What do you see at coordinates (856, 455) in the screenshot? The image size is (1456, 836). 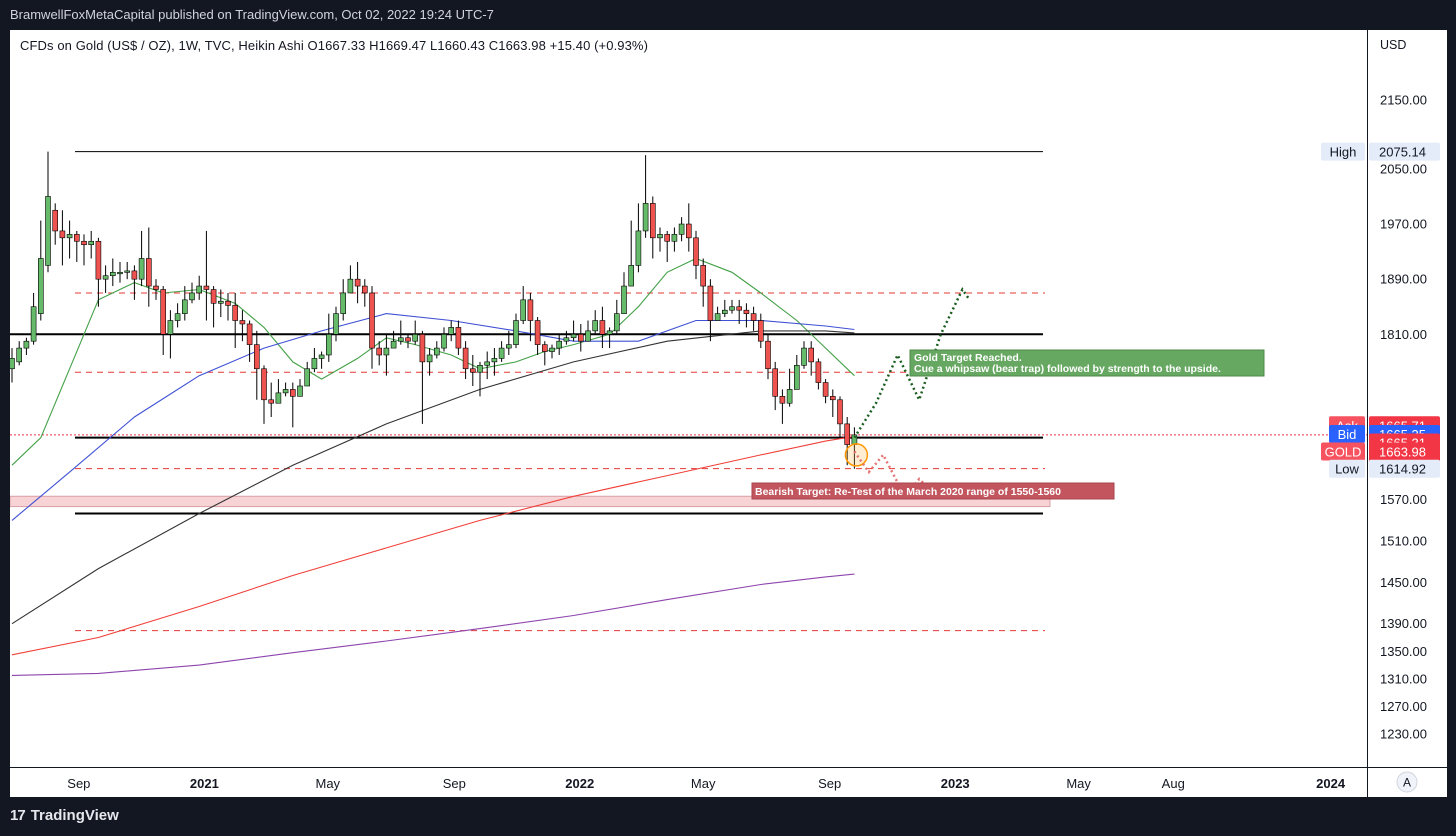 I see `price-marker-circle` at bounding box center [856, 455].